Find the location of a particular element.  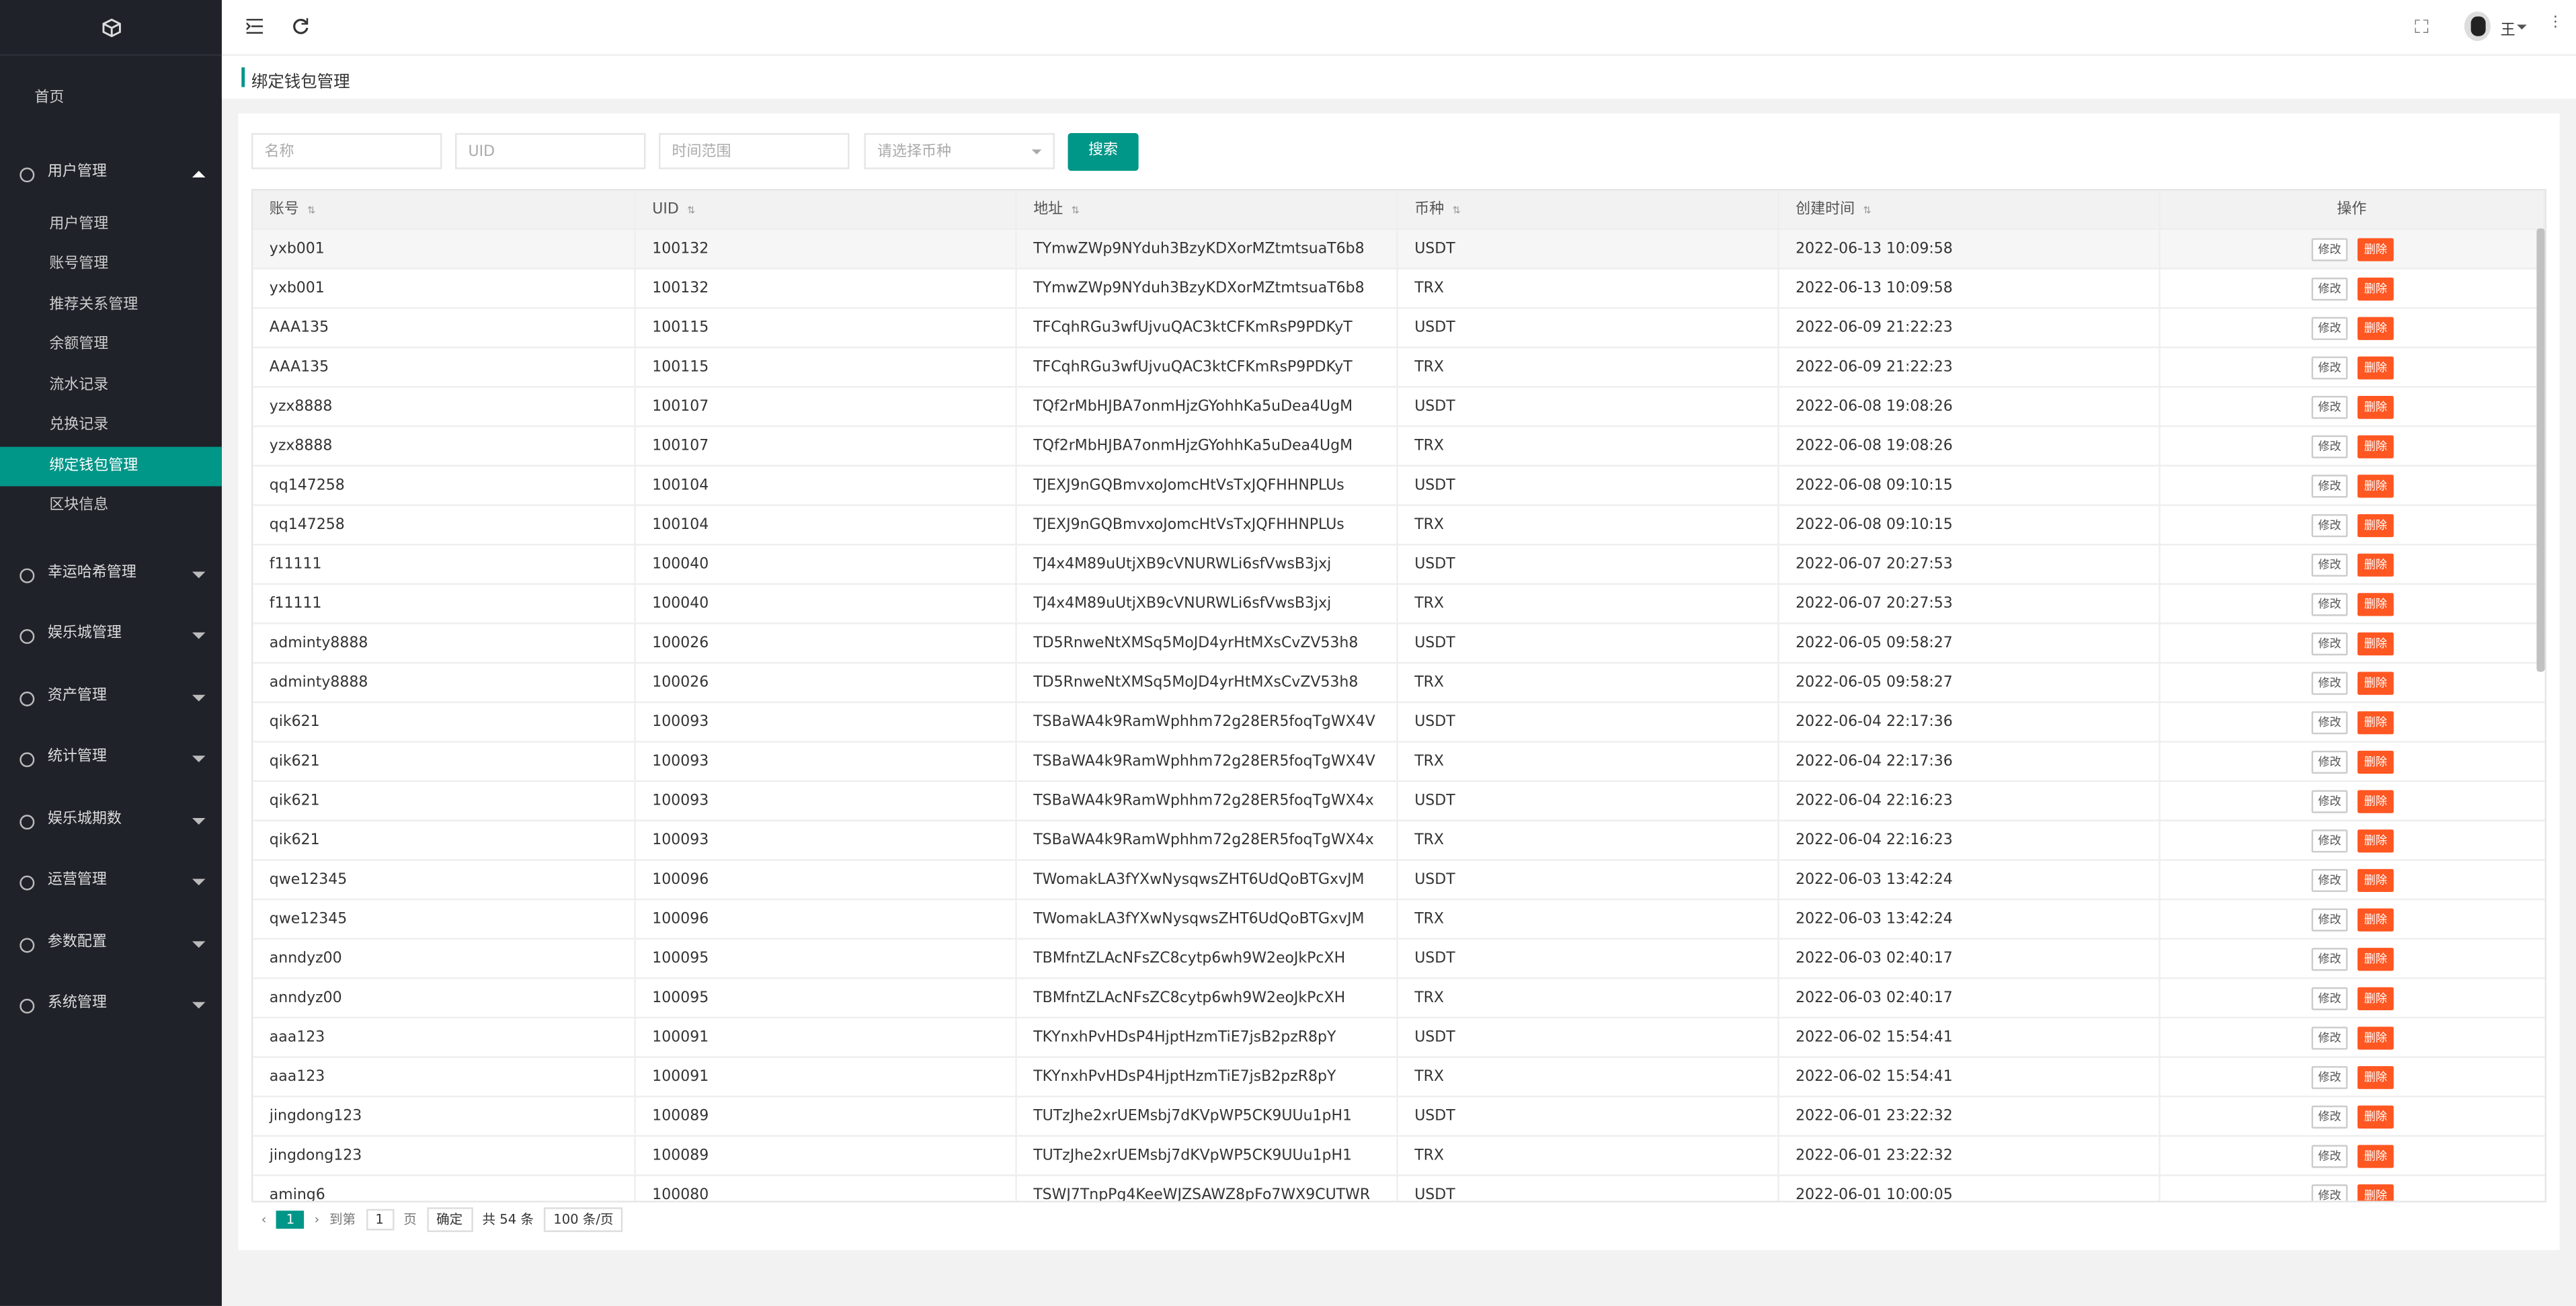

menu-group: 用户管理 is located at coordinates (111, 174).